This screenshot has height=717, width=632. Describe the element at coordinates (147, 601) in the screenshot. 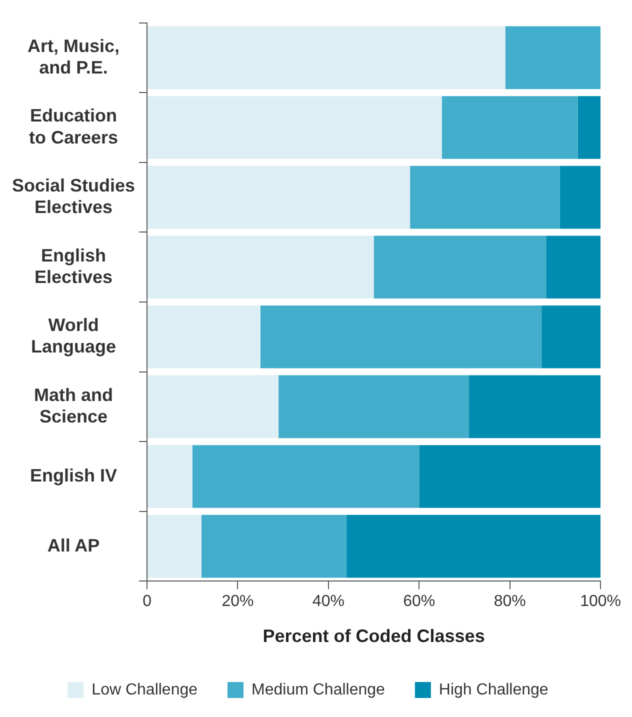

I see `x-tick-label: 0` at that location.